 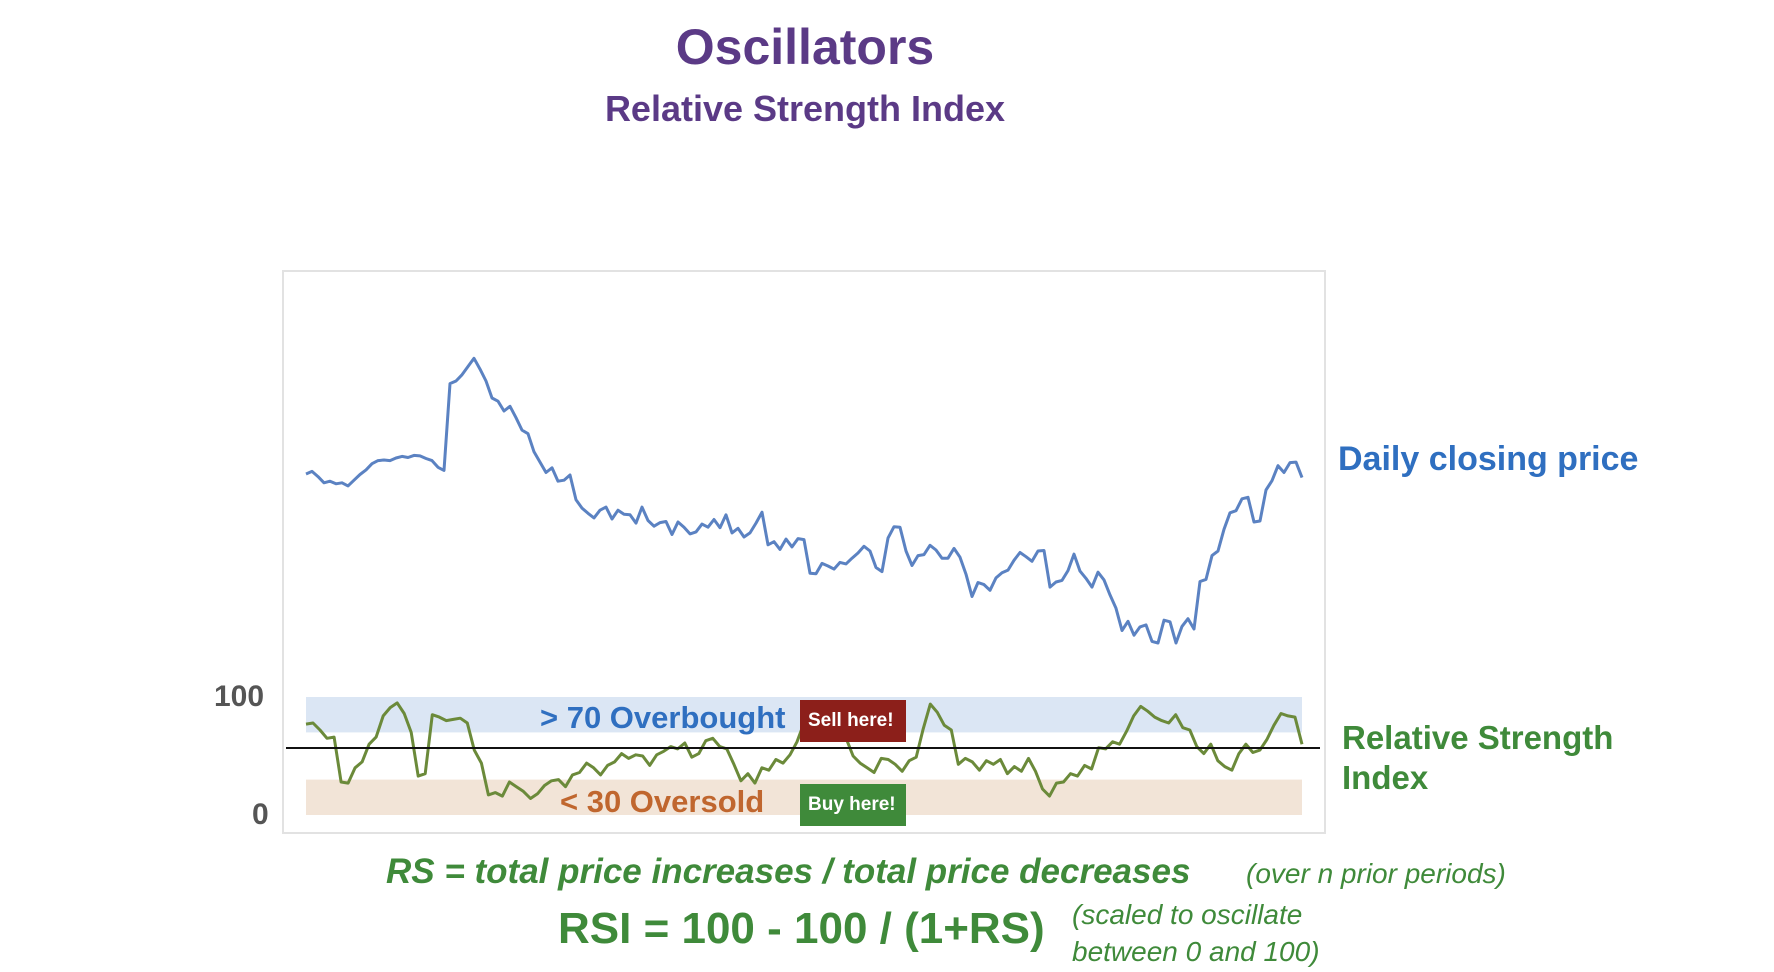 I want to click on oversold-label: < 30 Oversold, so click(x=662, y=801).